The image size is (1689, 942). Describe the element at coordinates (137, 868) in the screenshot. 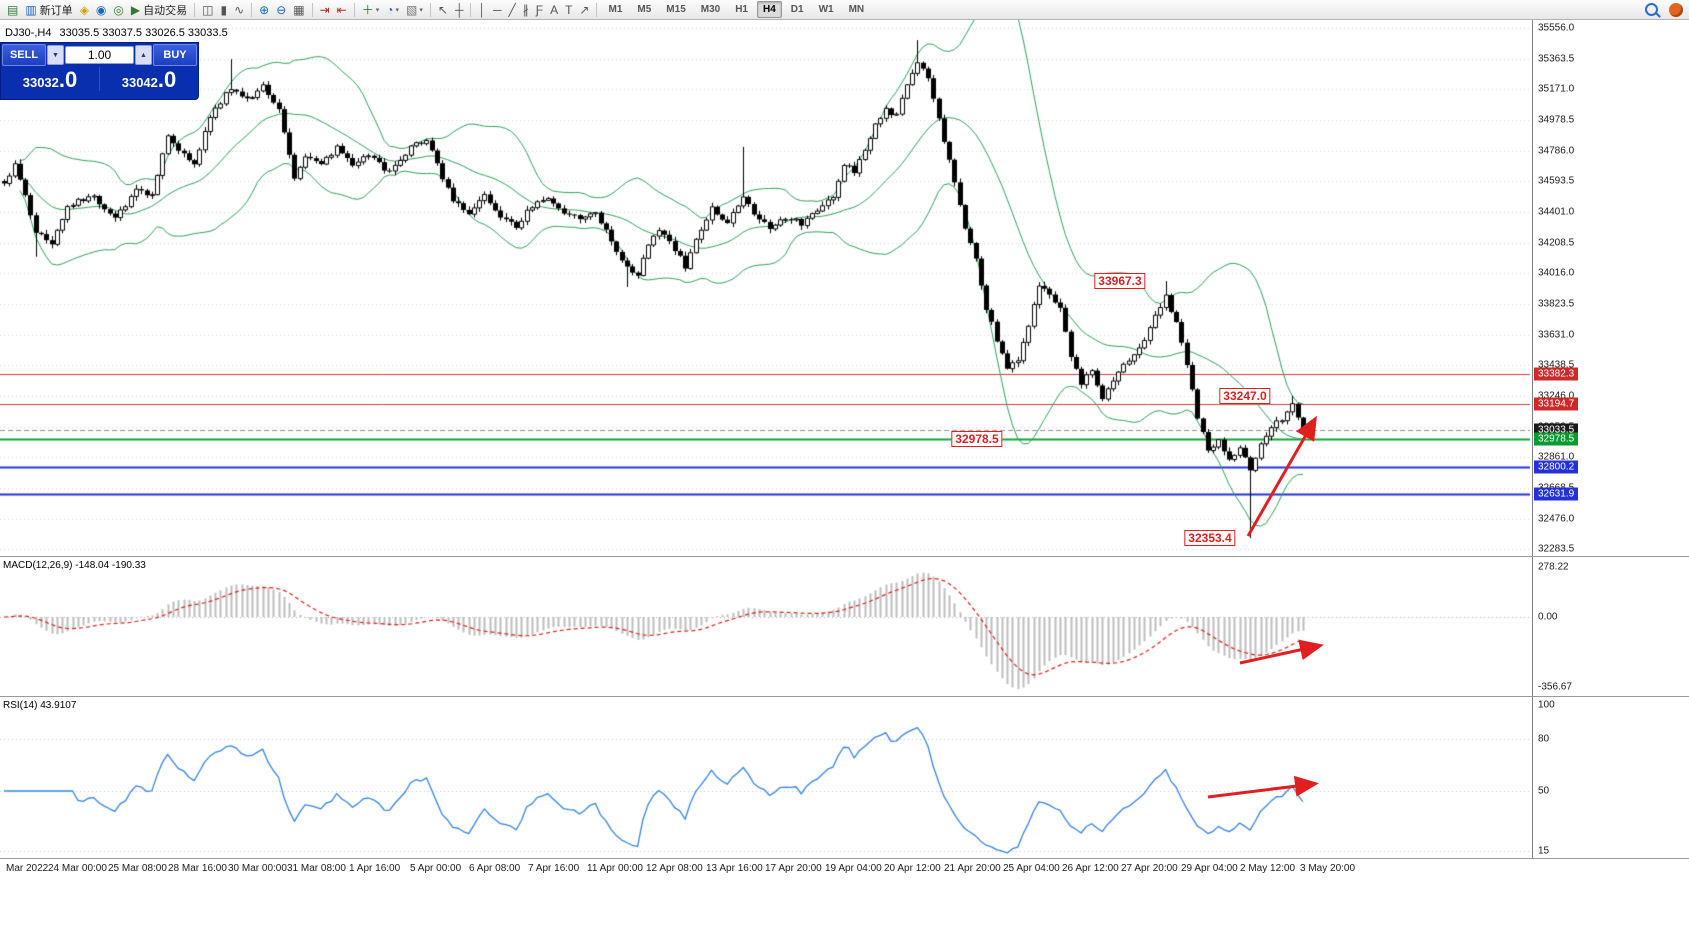

I see `time-label: 25 Mar 08:00` at that location.